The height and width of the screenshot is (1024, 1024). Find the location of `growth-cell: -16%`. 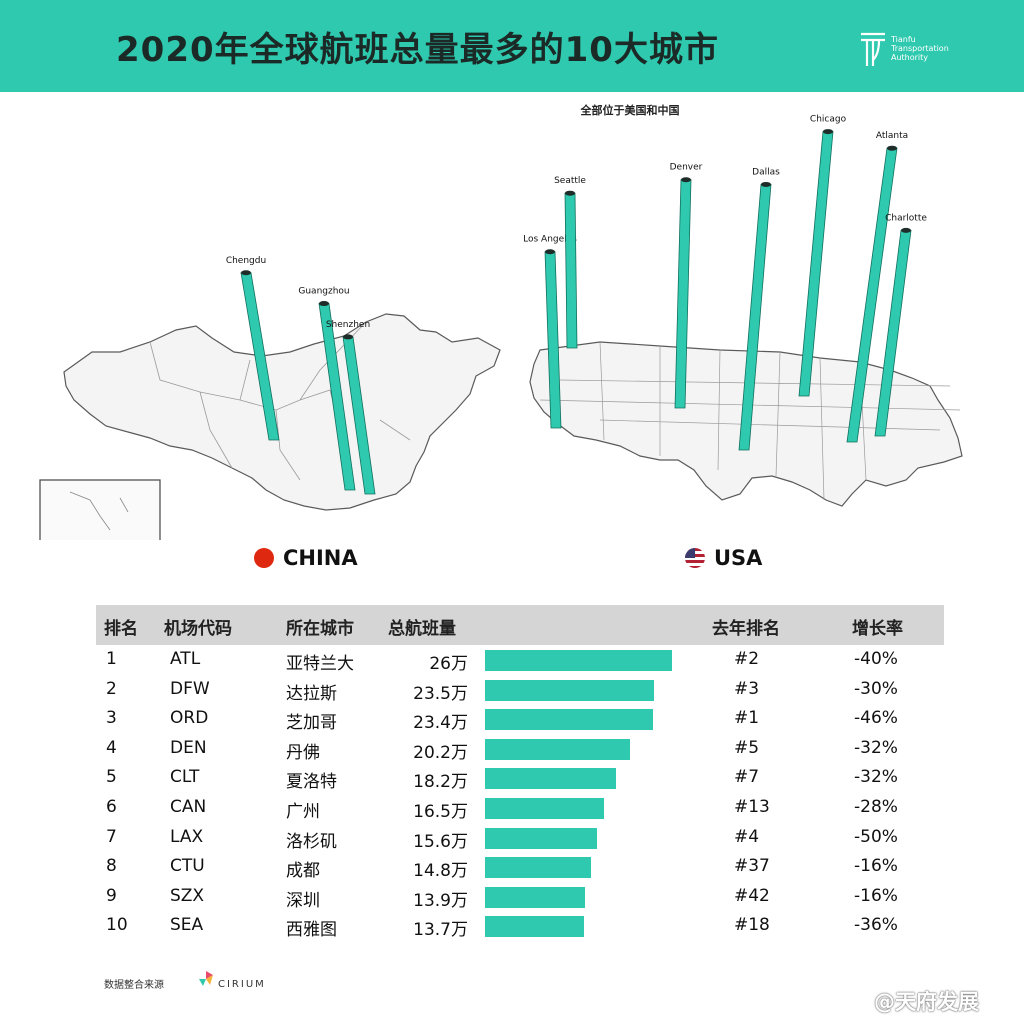

growth-cell: -16% is located at coordinates (876, 895).